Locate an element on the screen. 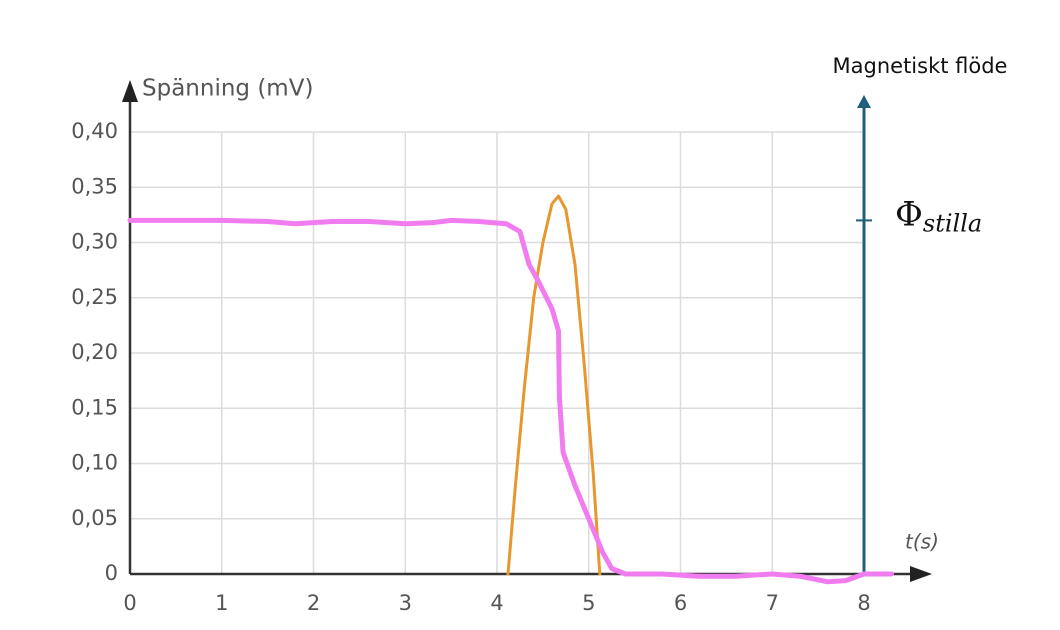 The image size is (1060, 630). right-axis-label: Magnetiskt flöde is located at coordinates (920, 66).